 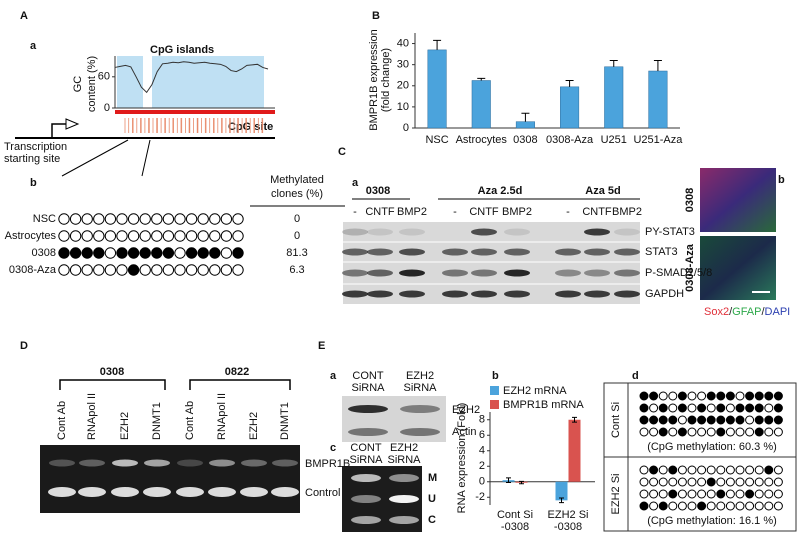 What do you see at coordinates (712, 521) in the screenshot?
I see `methylation-note: (CpG methylation: 16.1 %)` at bounding box center [712, 521].